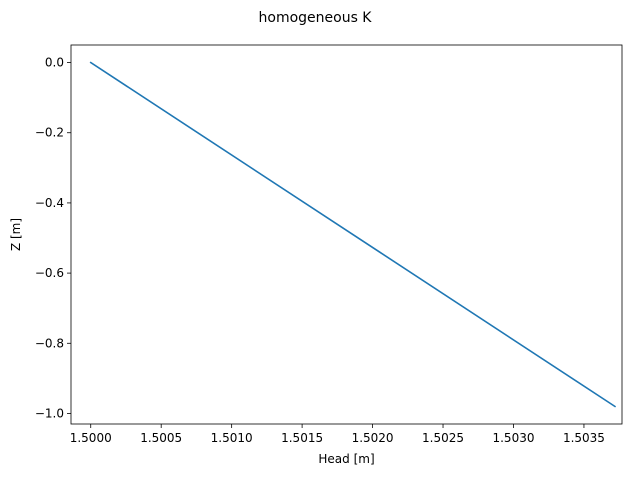 Image resolution: width=630 pixels, height=479 pixels. Describe the element at coordinates (16, 234) in the screenshot. I see `y-axis-label: Z [m]` at that location.